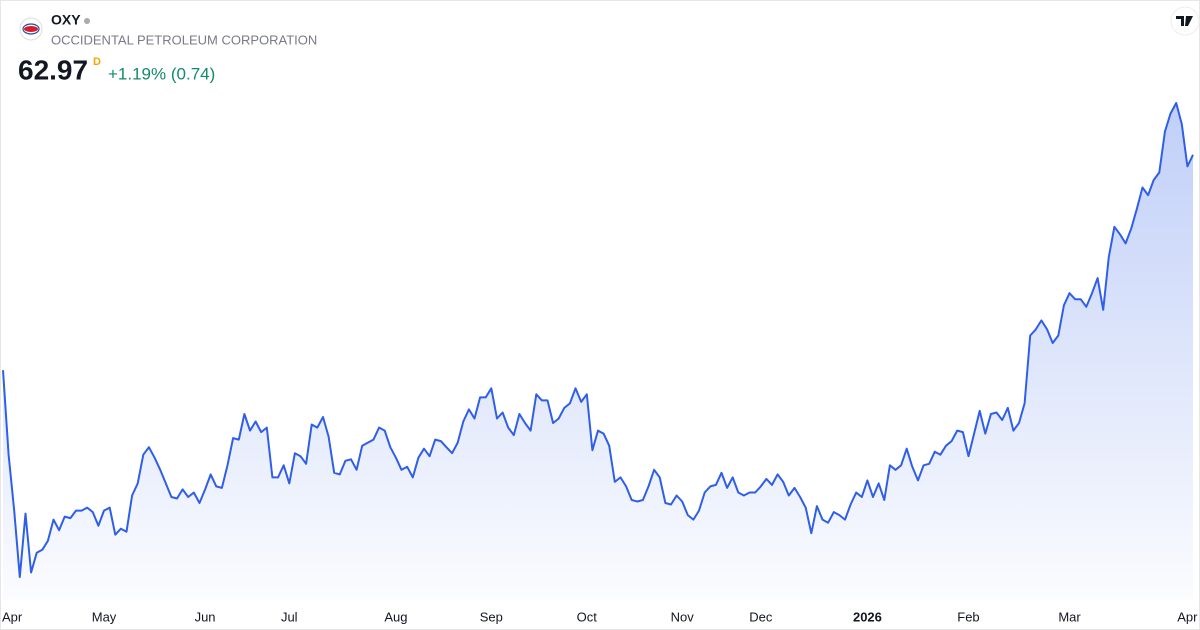 The width and height of the screenshot is (1200, 630). Describe the element at coordinates (289, 616) in the screenshot. I see `x-tick-label: Jul` at that location.